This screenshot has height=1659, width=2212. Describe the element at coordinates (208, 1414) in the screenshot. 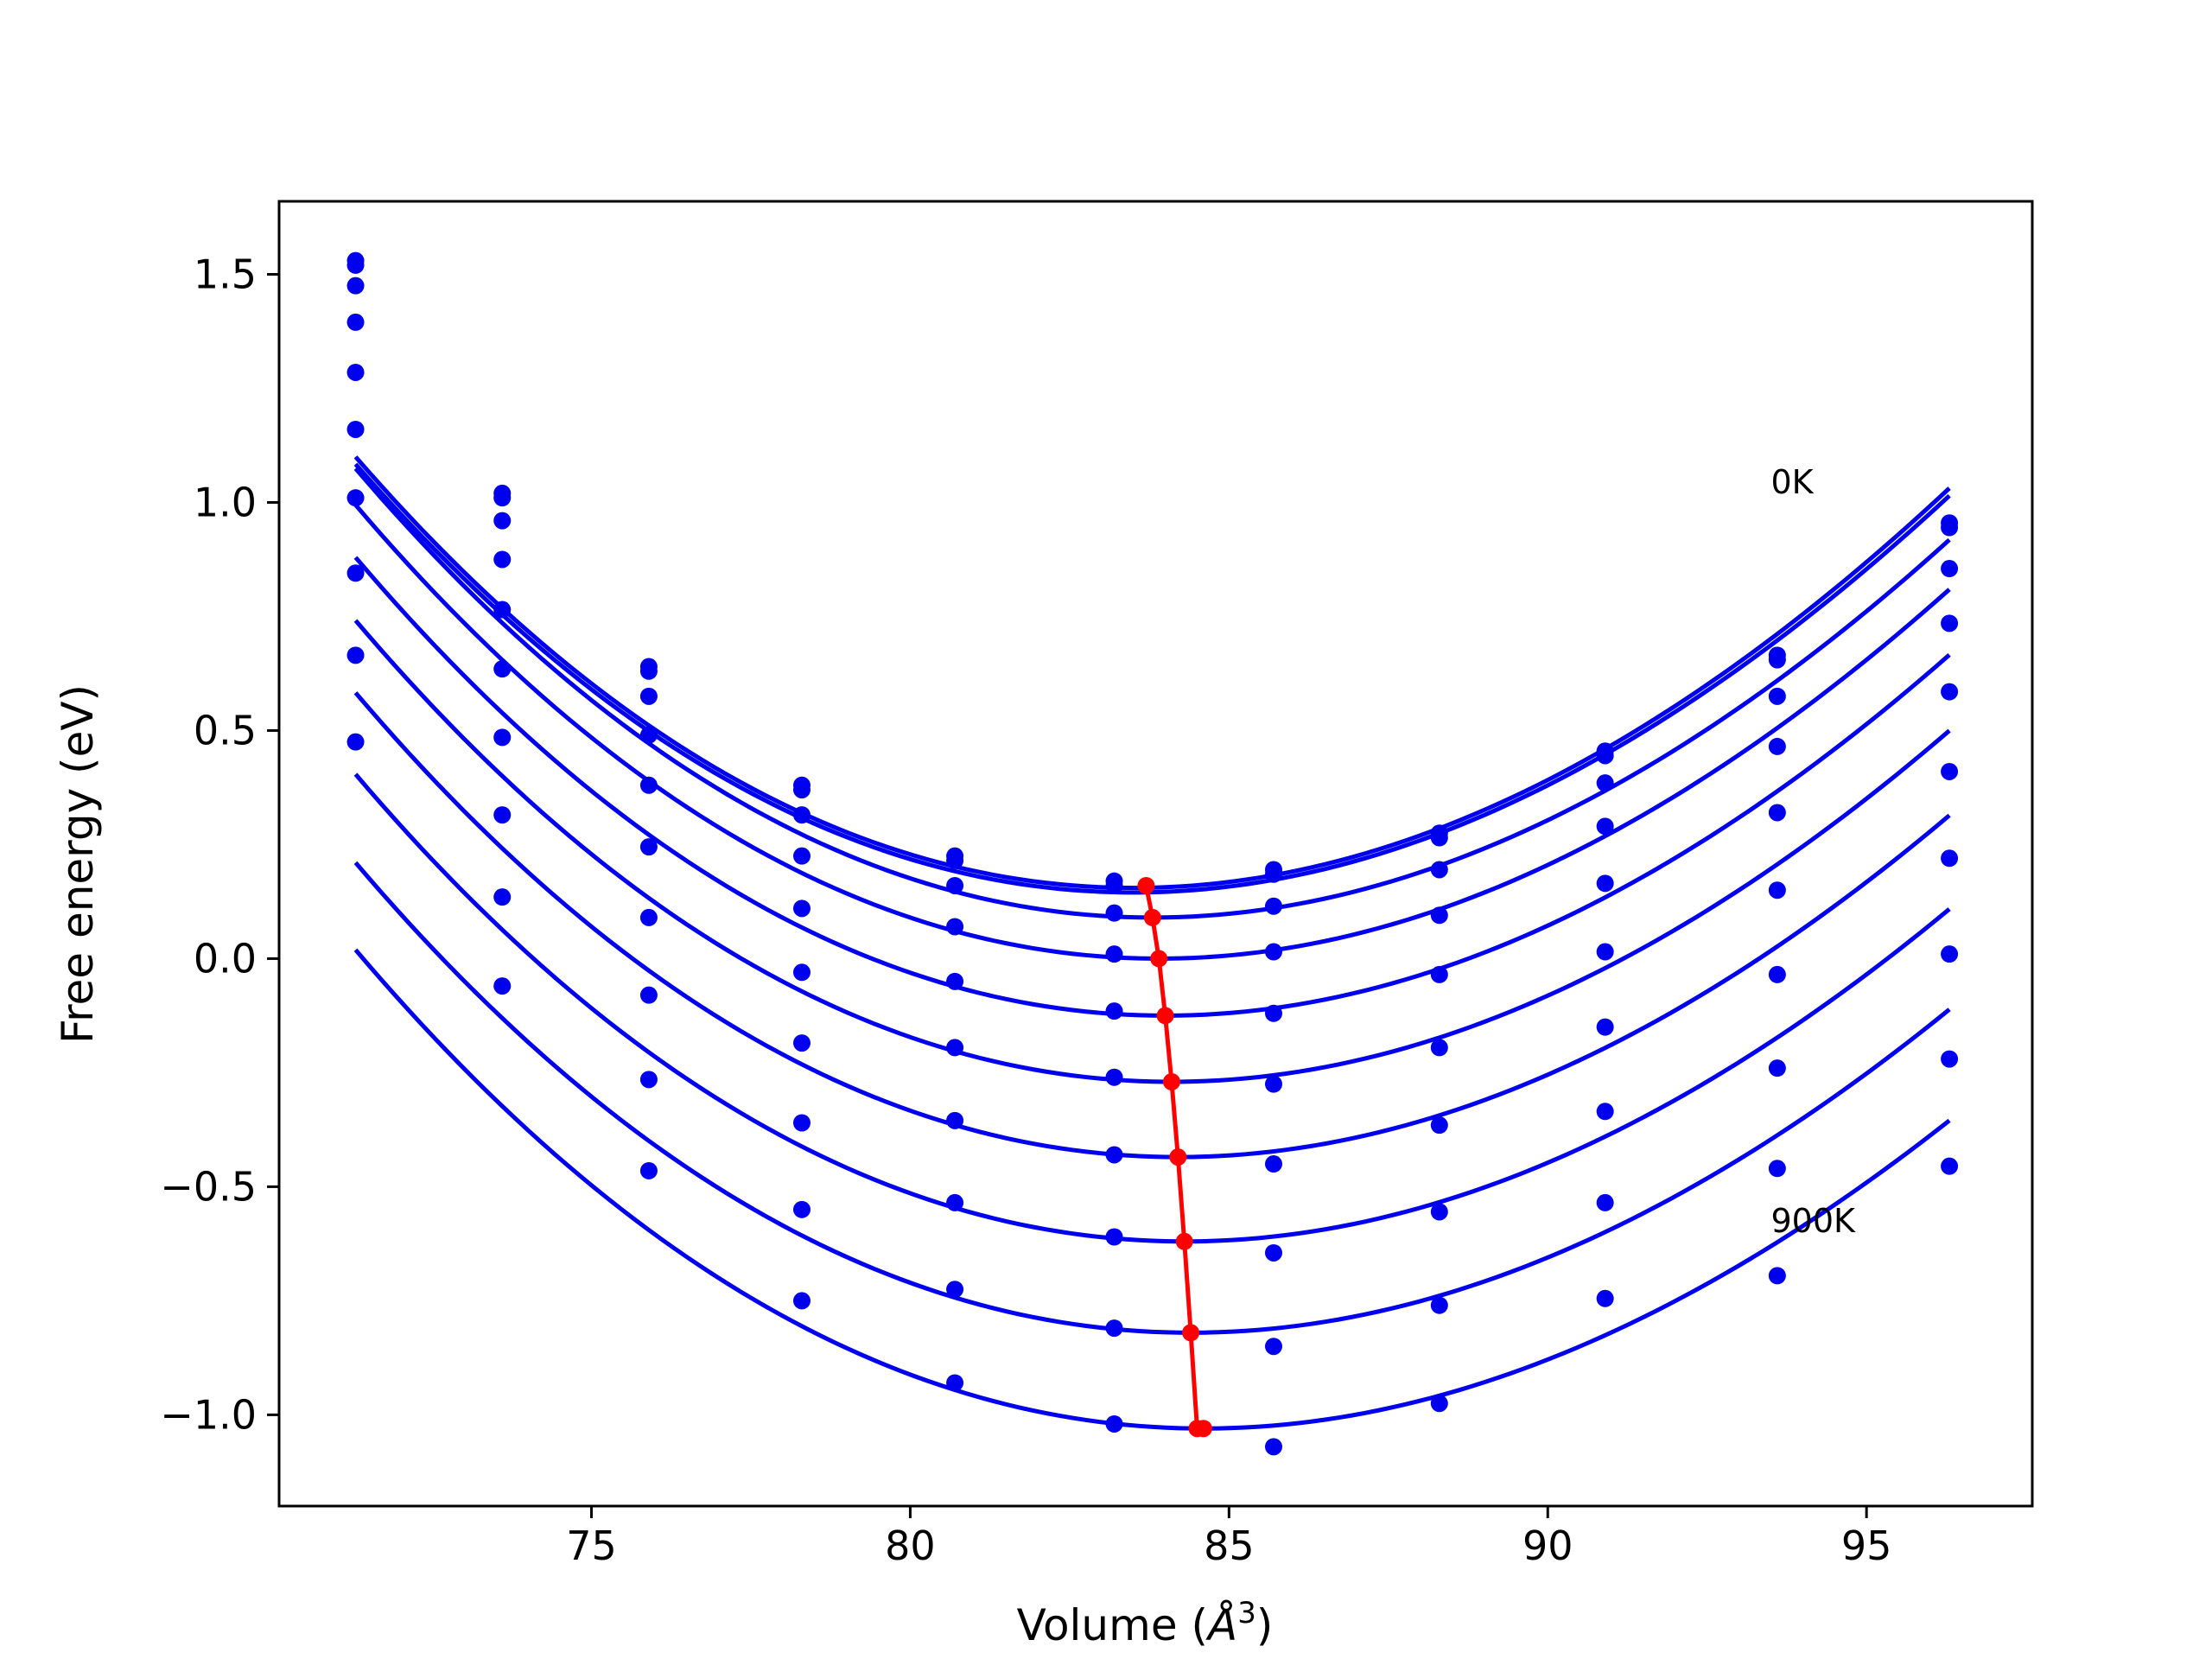

I see `y-tick-label: −1.0` at that location.